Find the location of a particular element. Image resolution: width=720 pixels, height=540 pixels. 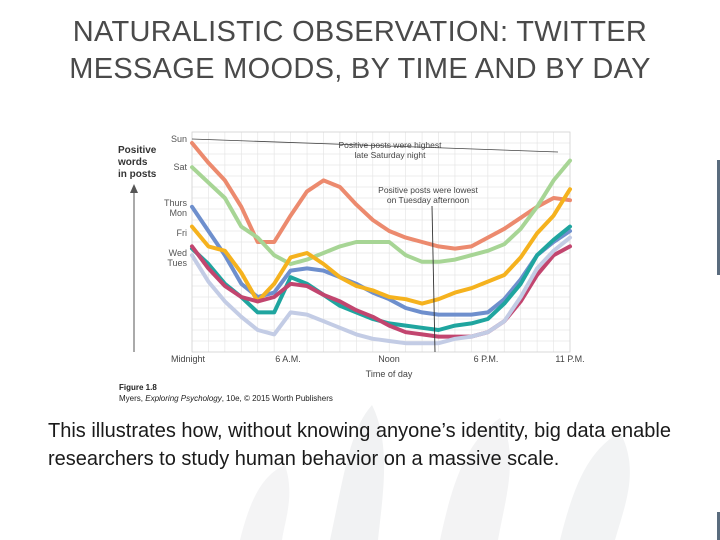

y-axis-label-line-3: in posts is located at coordinates (137, 174).